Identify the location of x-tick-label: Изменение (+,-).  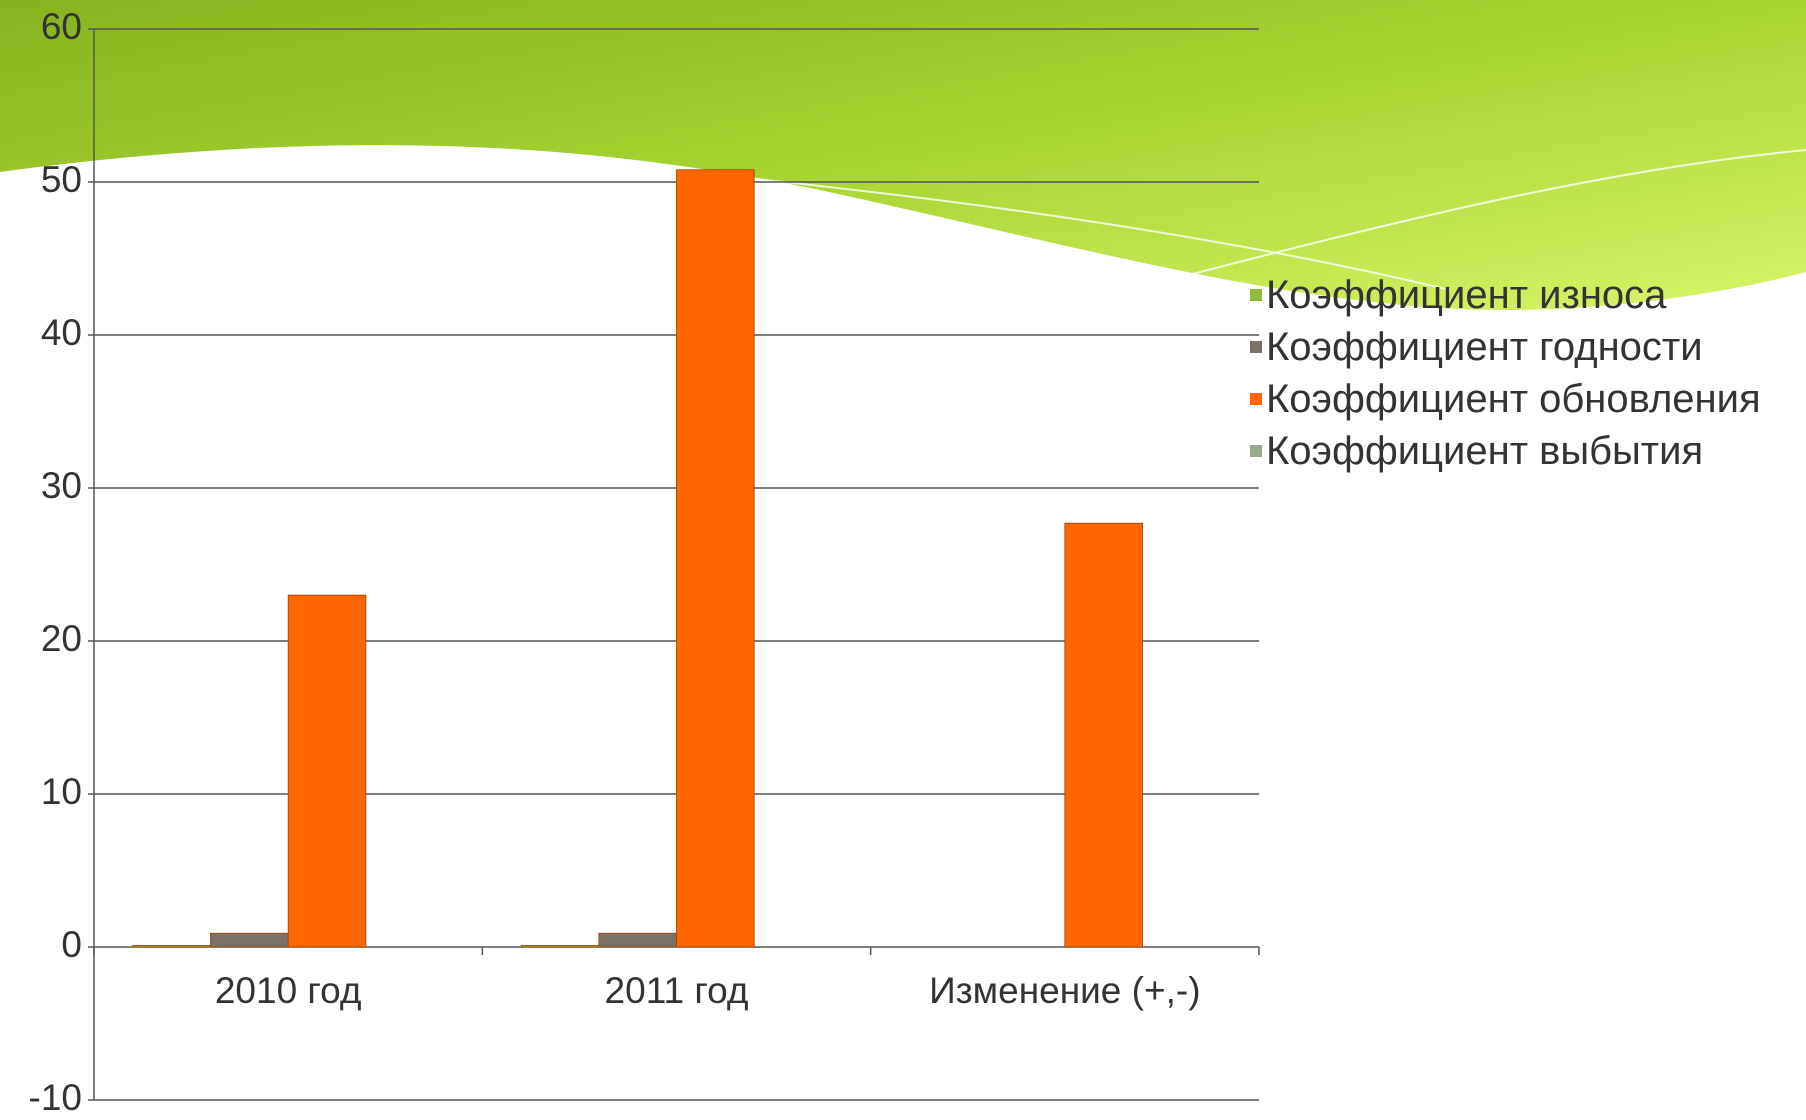
(1064, 990).